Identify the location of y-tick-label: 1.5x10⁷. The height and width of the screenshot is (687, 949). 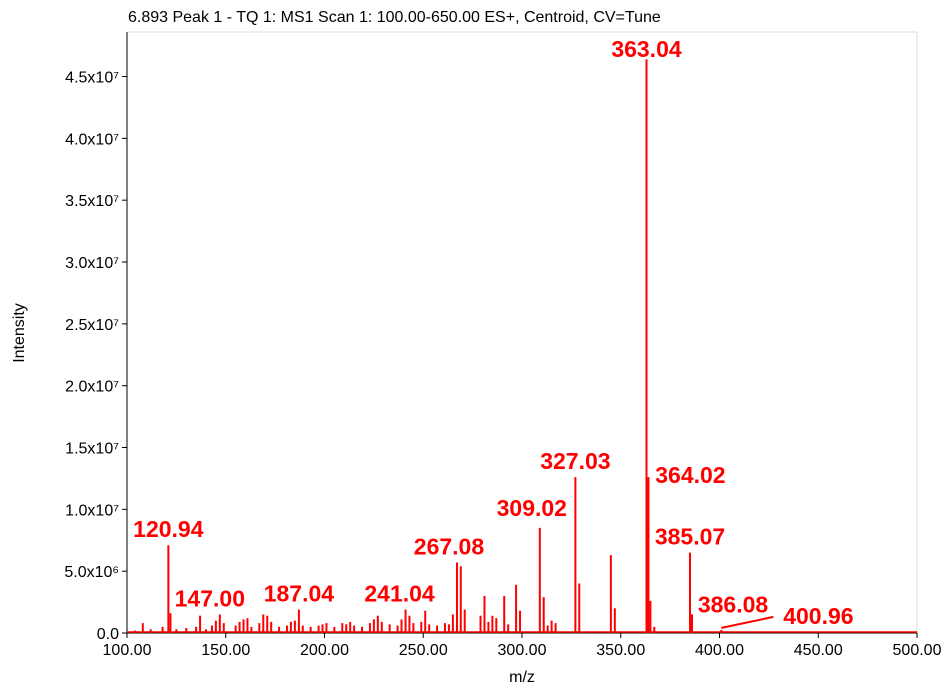
(92, 449).